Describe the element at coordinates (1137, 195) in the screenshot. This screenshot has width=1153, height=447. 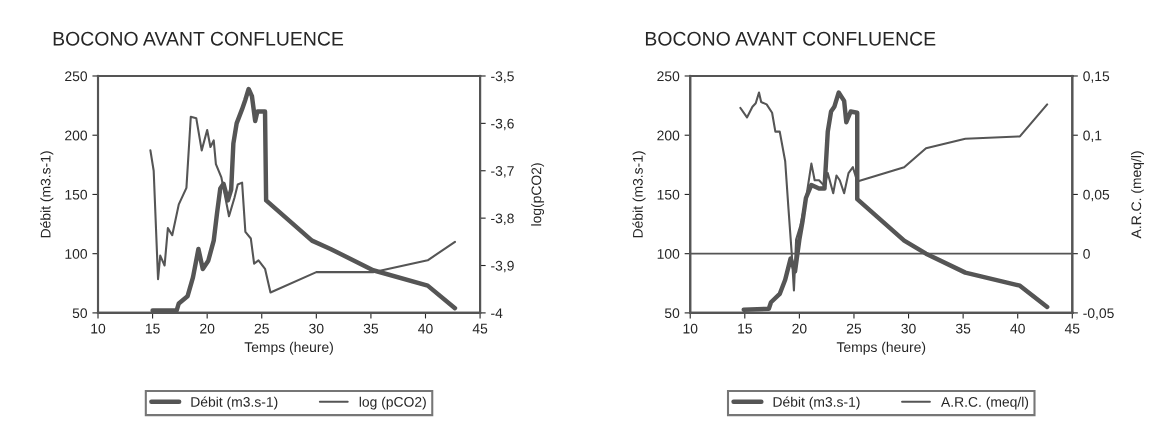
I see `y2-axis-title: A.R.C. (meq/l)` at that location.